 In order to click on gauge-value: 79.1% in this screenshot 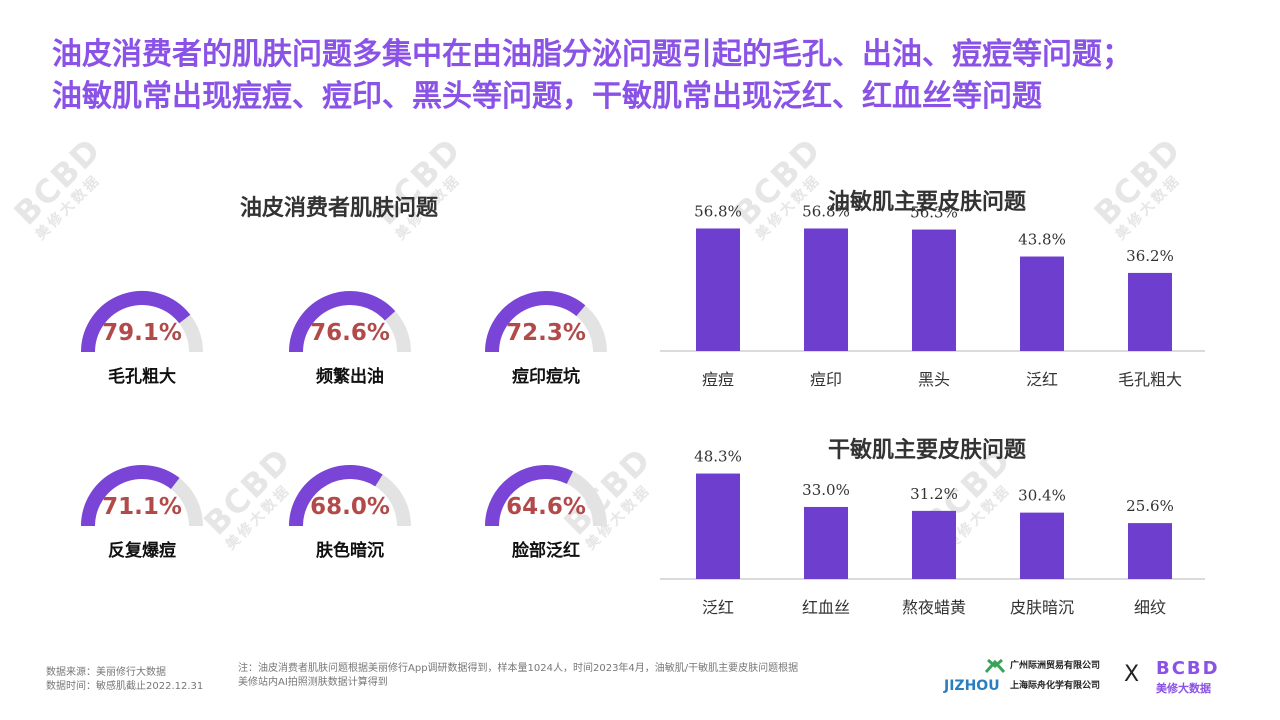, I will do `click(142, 333)`.